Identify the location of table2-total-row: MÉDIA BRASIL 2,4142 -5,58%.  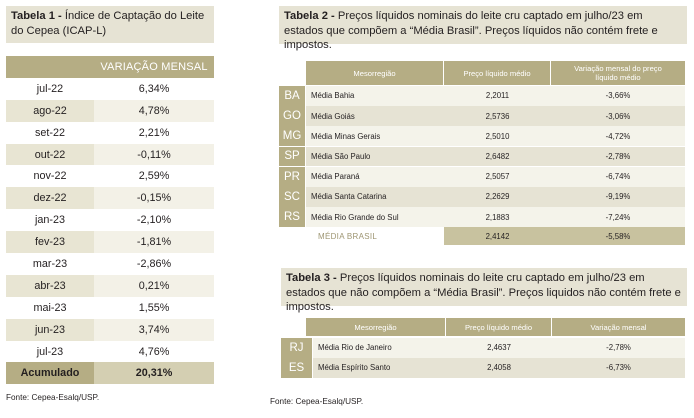
(482, 236).